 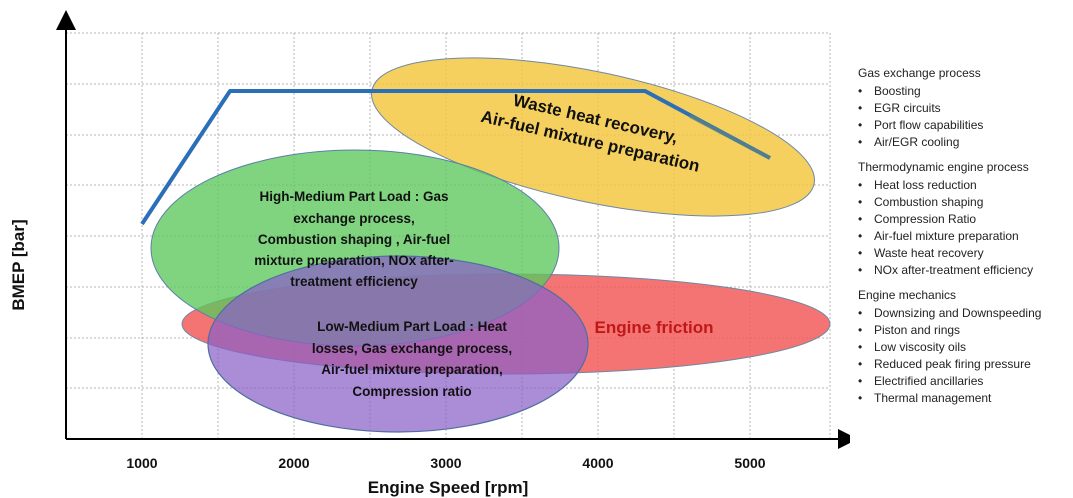 What do you see at coordinates (964, 270) in the screenshot?
I see `list-item: NOx after-treatment efficiency` at bounding box center [964, 270].